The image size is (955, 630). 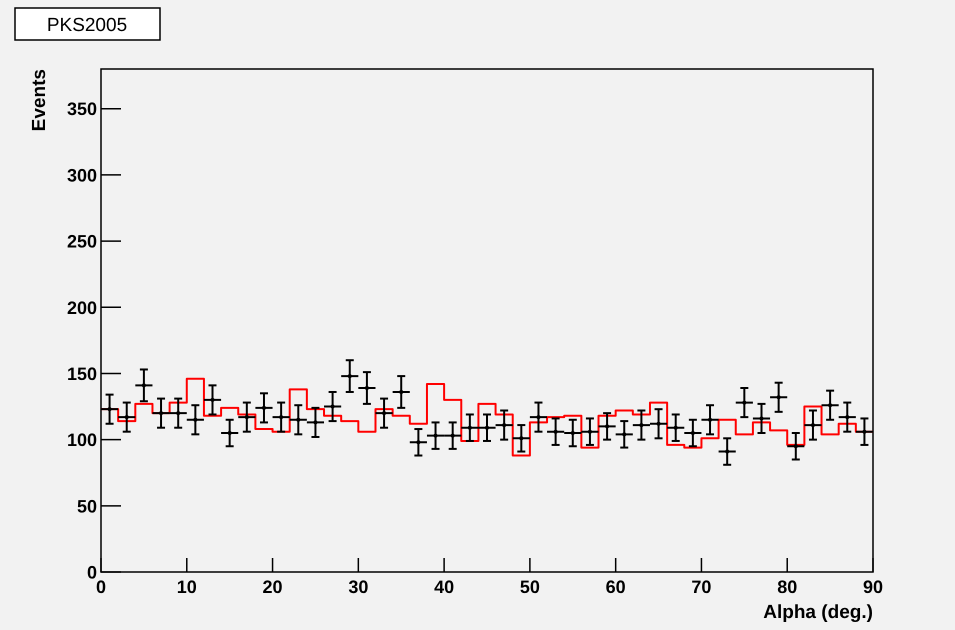 What do you see at coordinates (818, 612) in the screenshot?
I see `x-axis-title: Alpha (deg.)` at bounding box center [818, 612].